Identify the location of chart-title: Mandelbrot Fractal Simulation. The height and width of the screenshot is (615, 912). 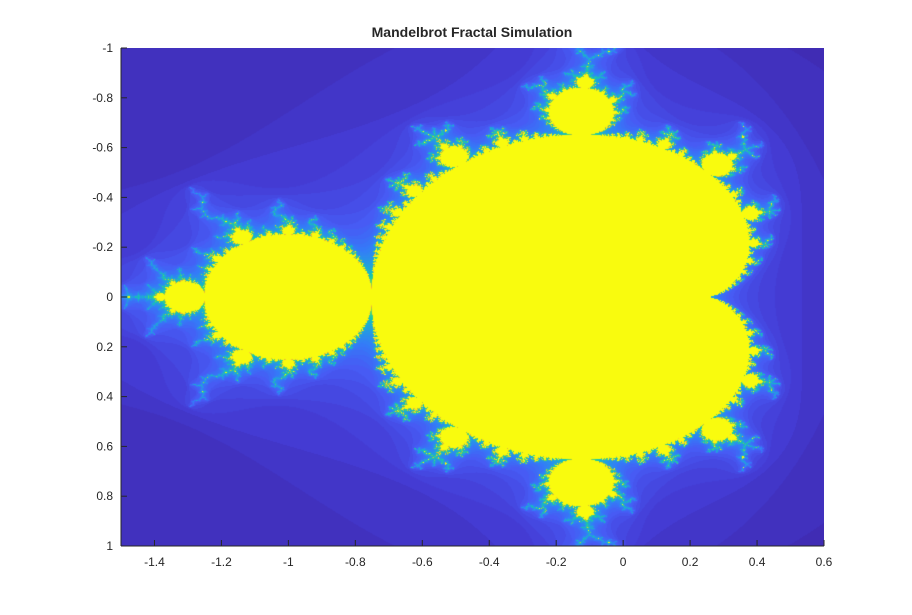
(472, 32).